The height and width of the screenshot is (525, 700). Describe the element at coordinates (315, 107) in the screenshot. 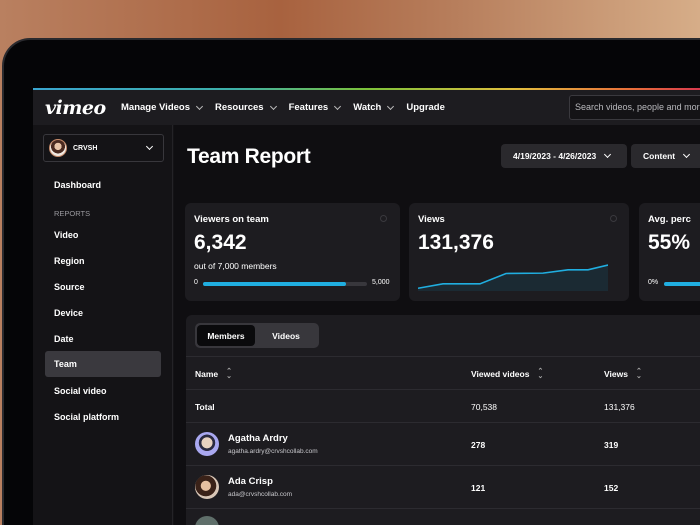

I see `nav-features: Features` at that location.